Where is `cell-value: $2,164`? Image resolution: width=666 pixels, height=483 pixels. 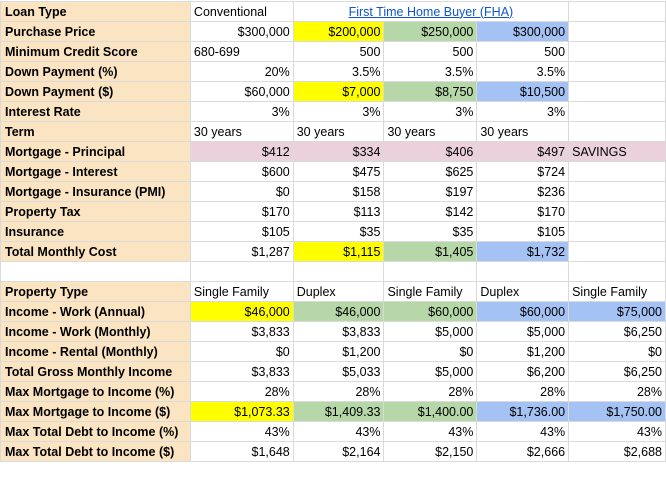
cell-value: $2,164 is located at coordinates (338, 451).